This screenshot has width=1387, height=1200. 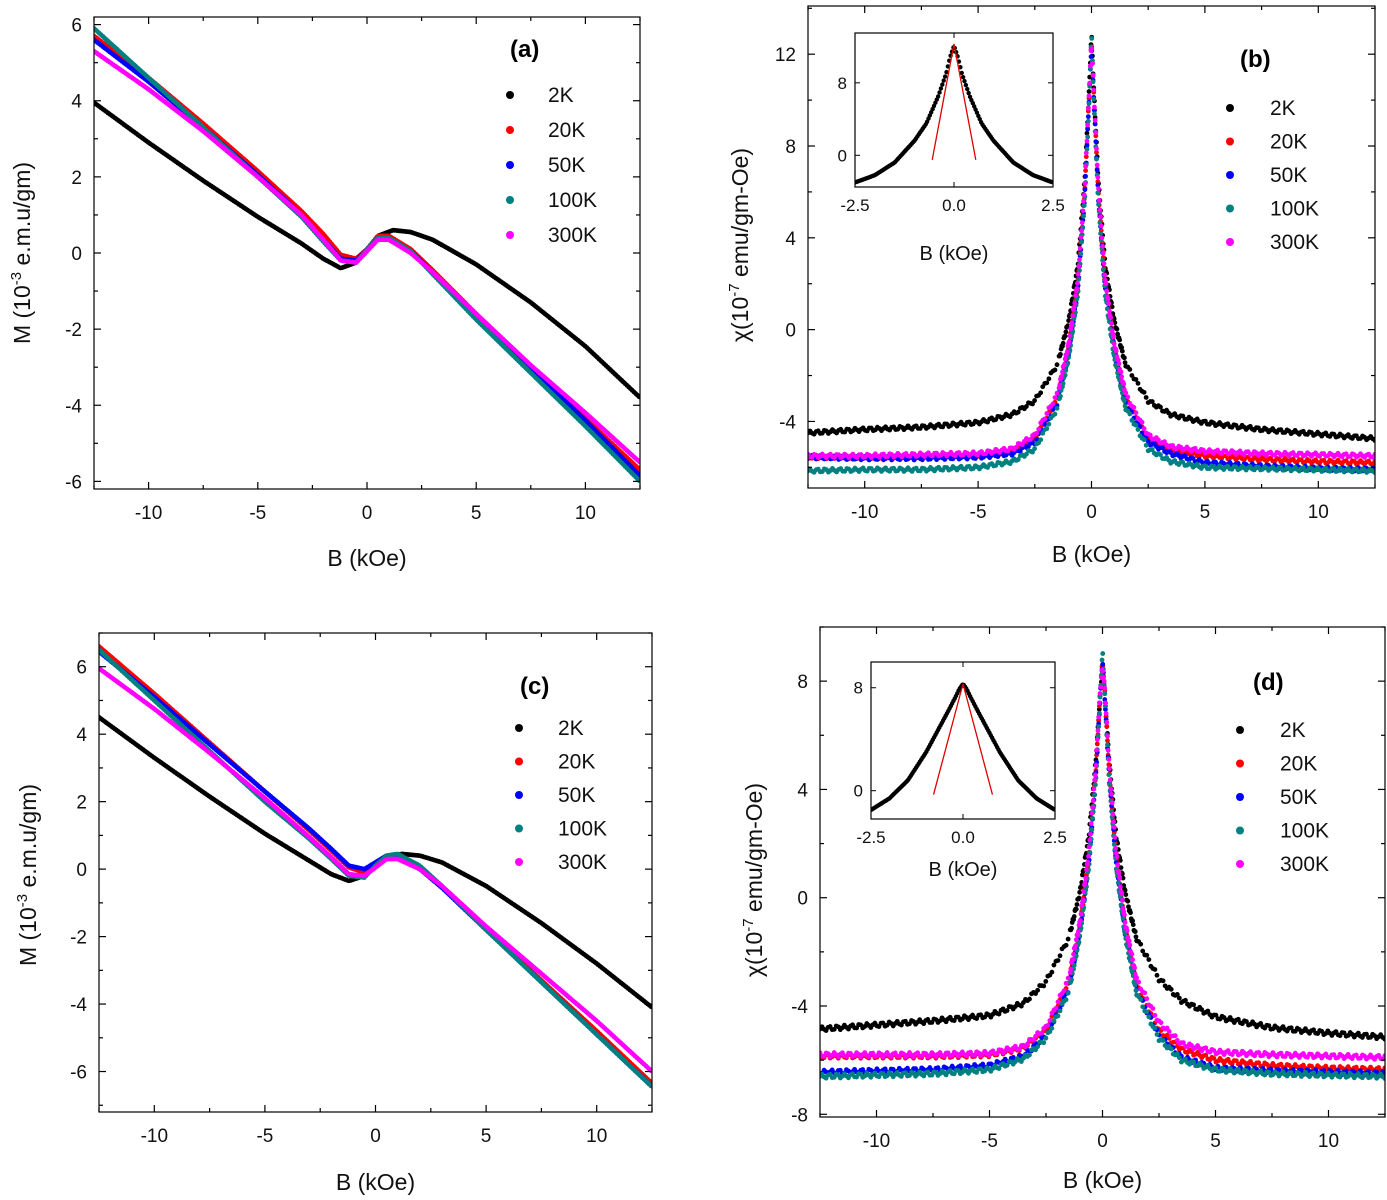 What do you see at coordinates (572, 200) in the screenshot?
I see `legend-label: 100K` at bounding box center [572, 200].